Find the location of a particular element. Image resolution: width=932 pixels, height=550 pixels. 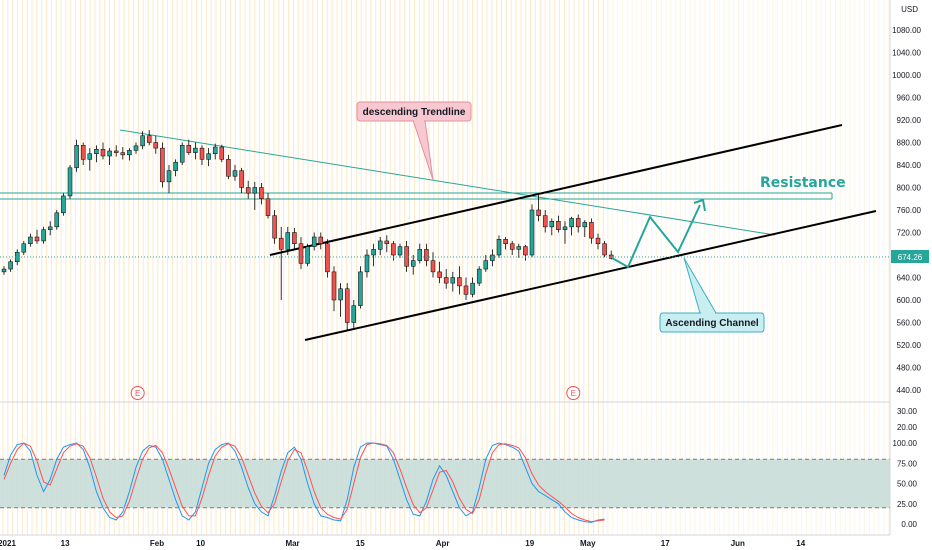

time-tick-label: 19 is located at coordinates (529, 543).